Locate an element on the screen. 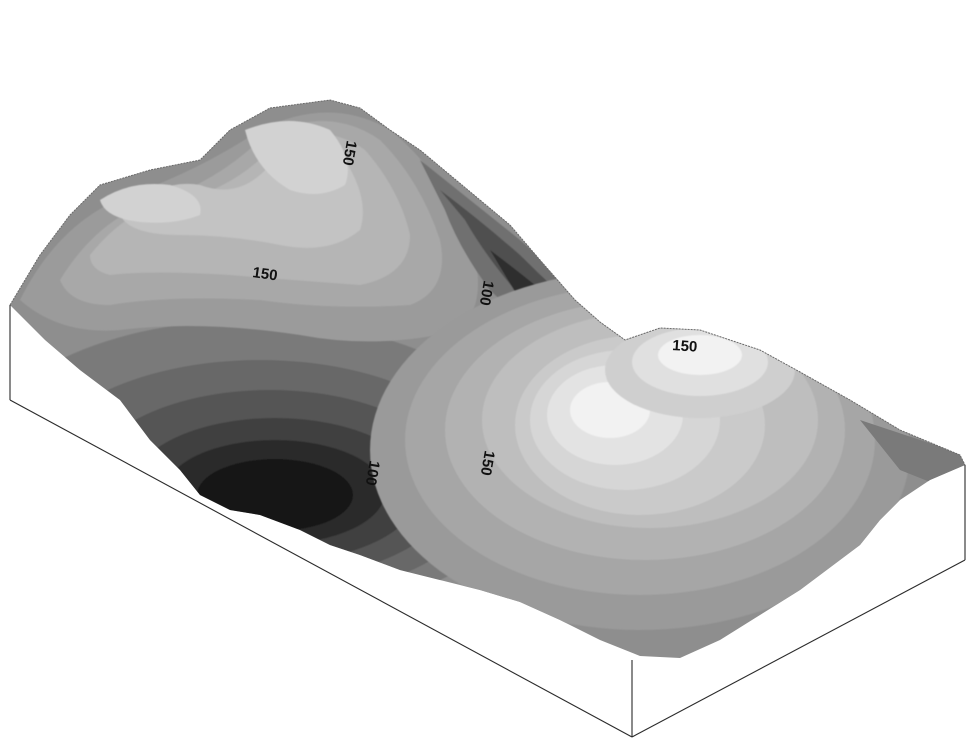 The height and width of the screenshot is (740, 969). contour-label-150-hill: 150 is located at coordinates (487, 463).